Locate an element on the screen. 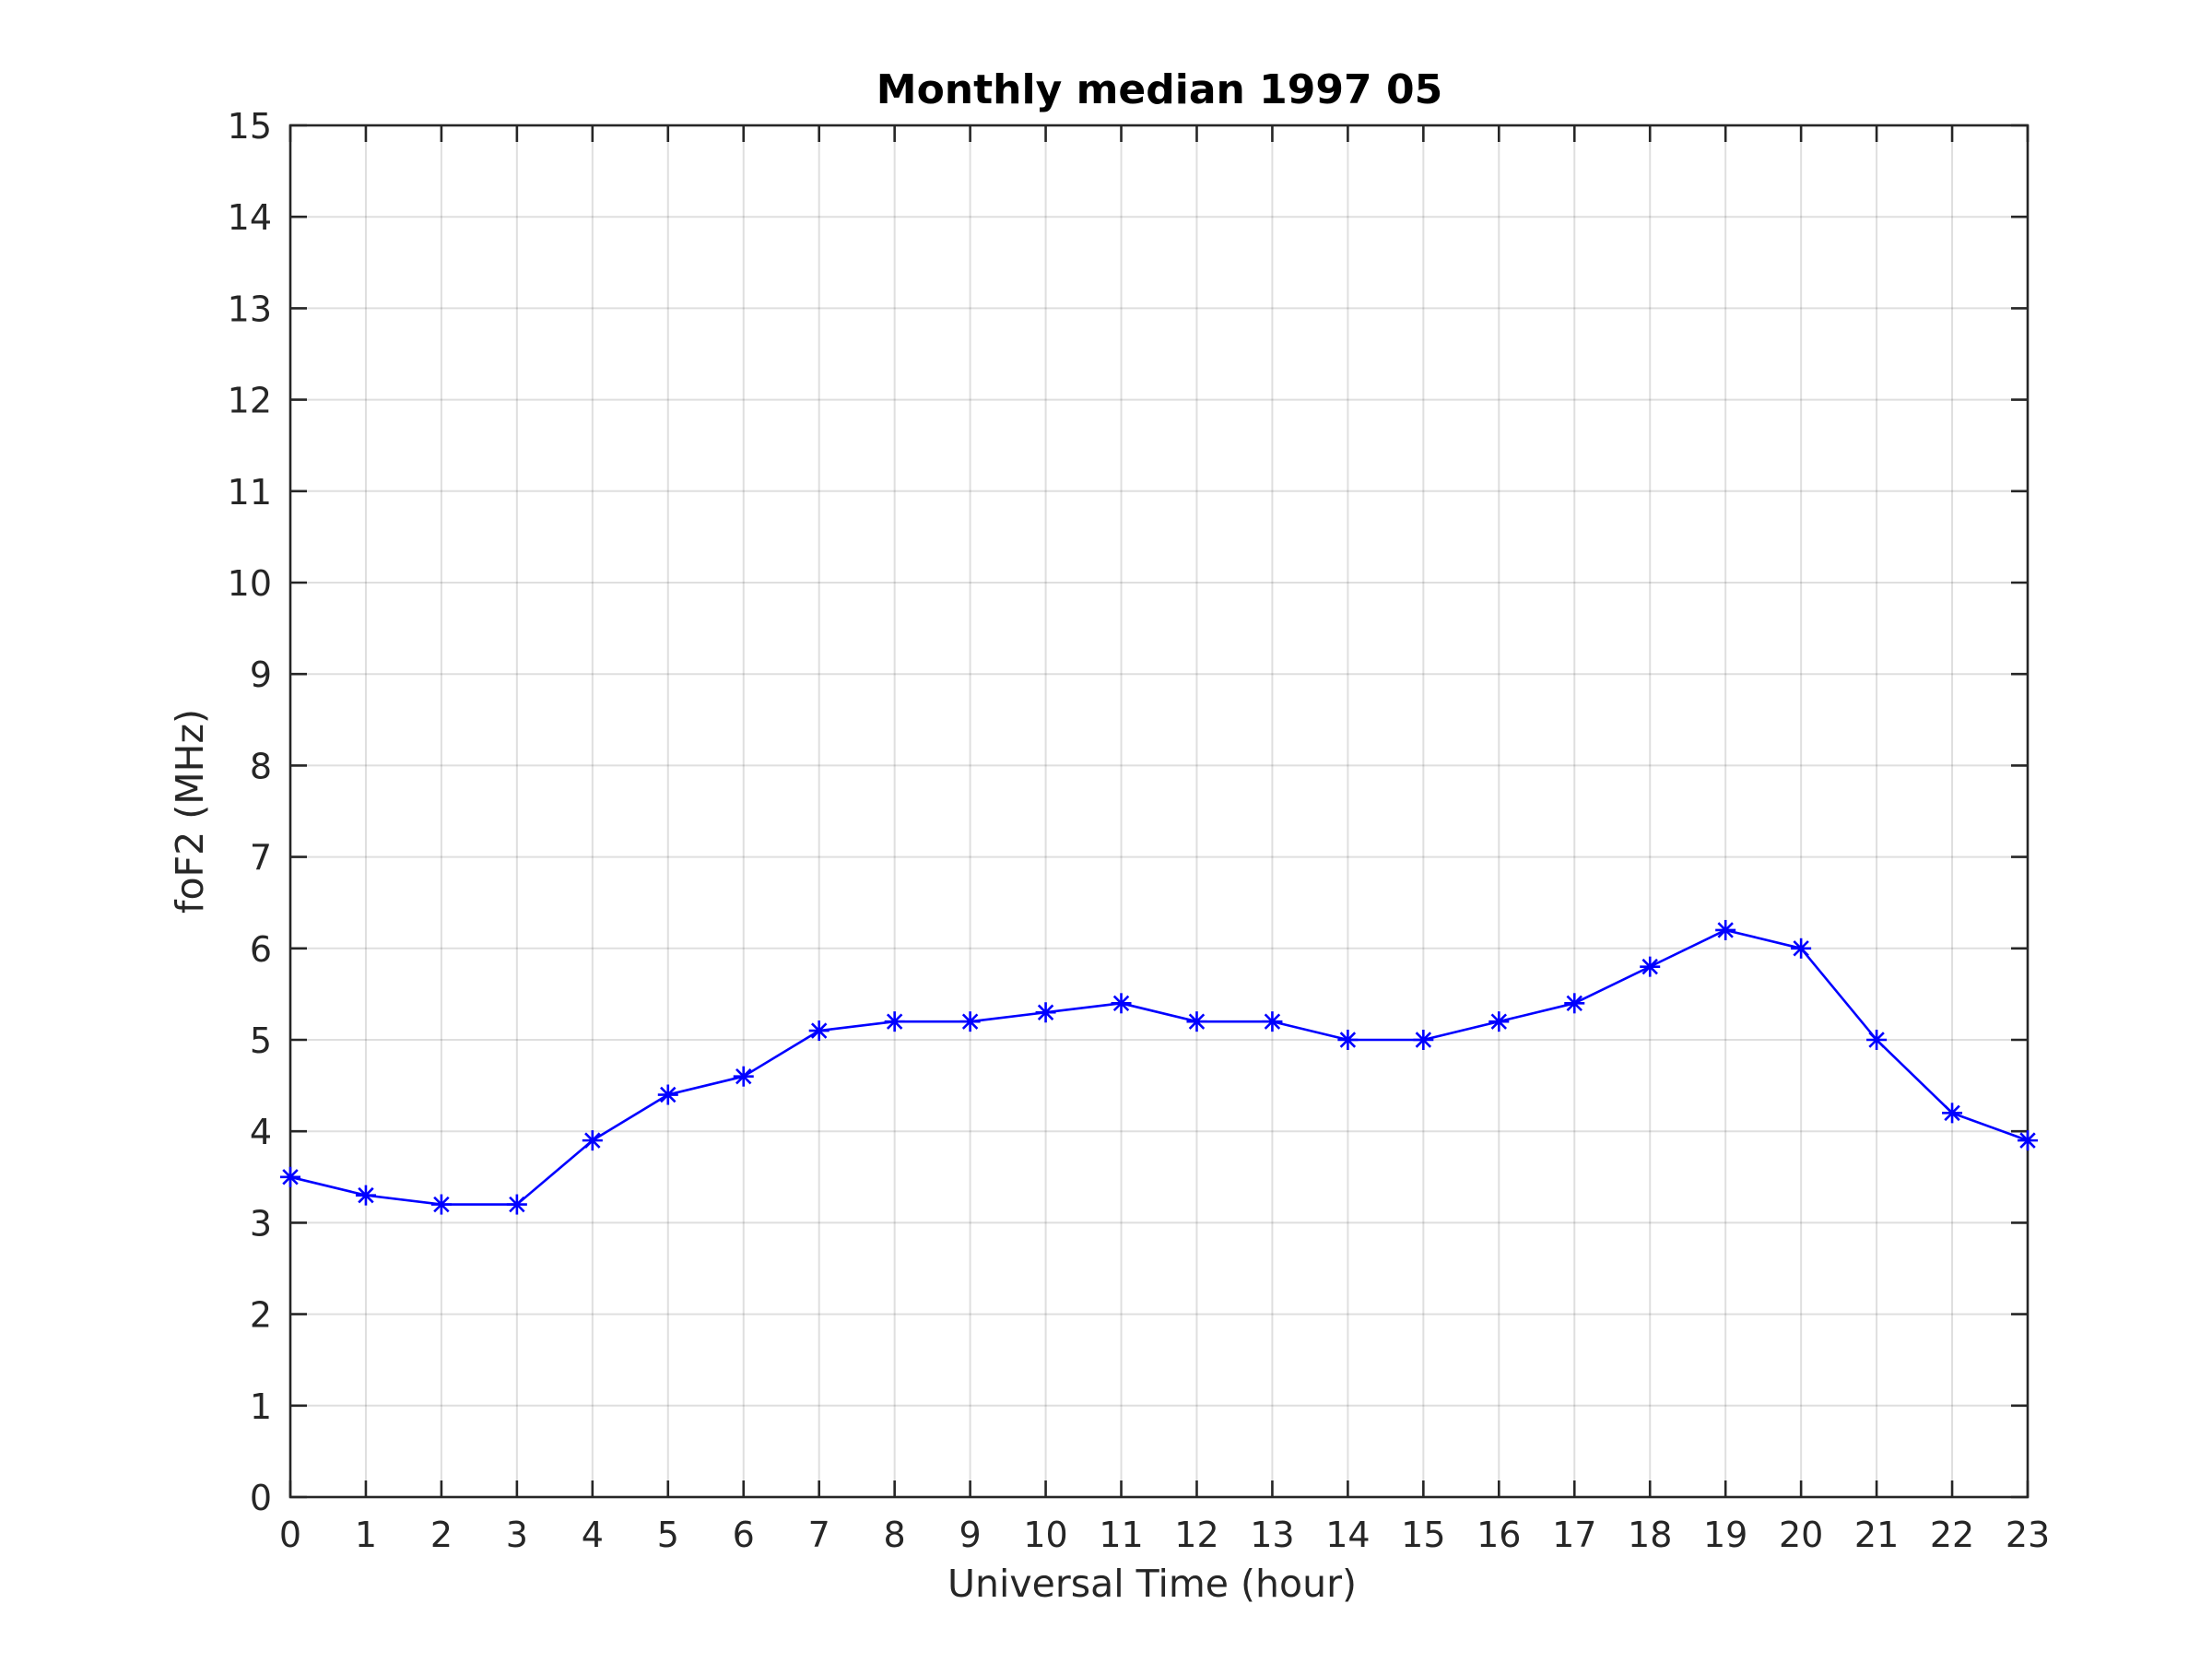 The width and height of the screenshot is (2212, 1663). y-axis-label: foF2 (MHz) is located at coordinates (190, 811).